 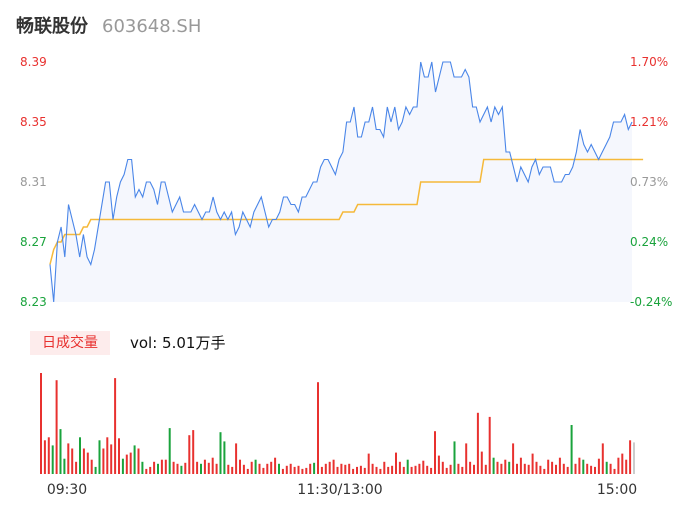 What do you see at coordinates (649, 242) in the screenshot?
I see `y-right-tick: 0.24%` at bounding box center [649, 242].